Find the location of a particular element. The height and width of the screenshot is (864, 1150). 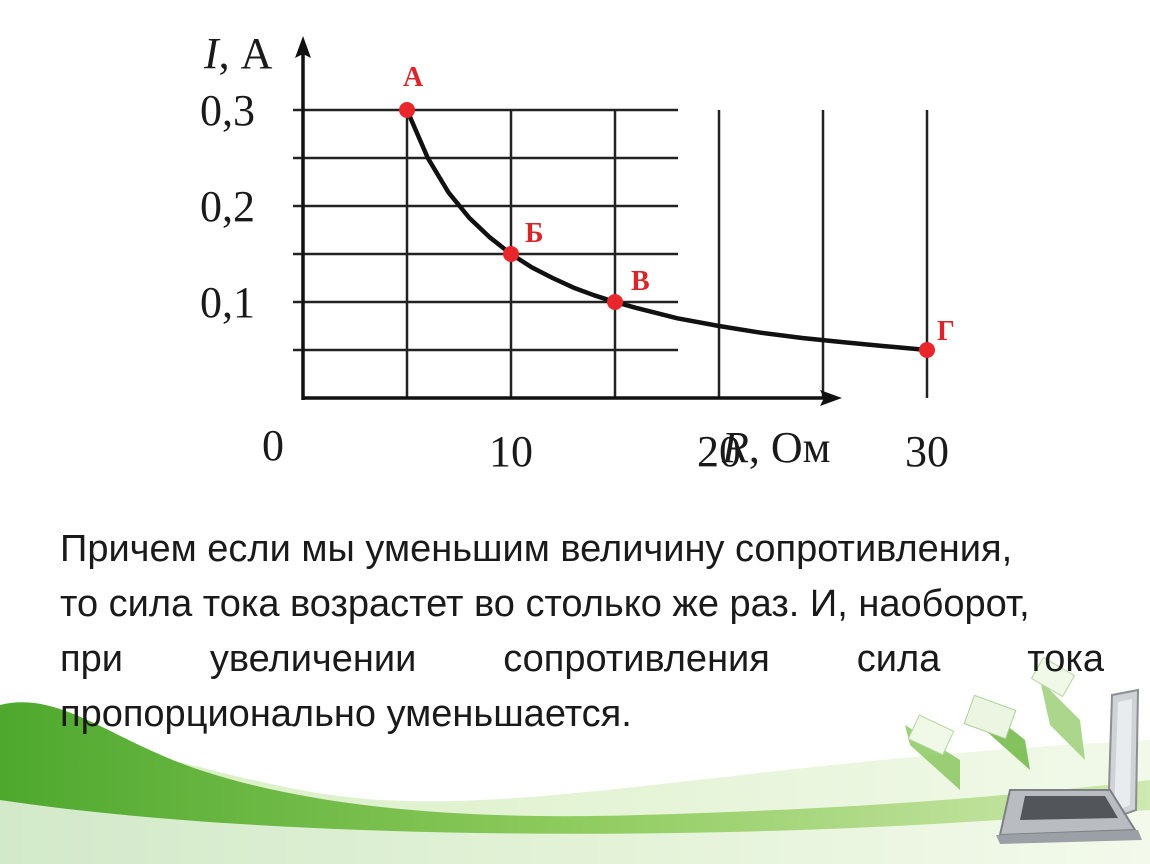

x-axis-unit: , Ом is located at coordinates (790, 447).